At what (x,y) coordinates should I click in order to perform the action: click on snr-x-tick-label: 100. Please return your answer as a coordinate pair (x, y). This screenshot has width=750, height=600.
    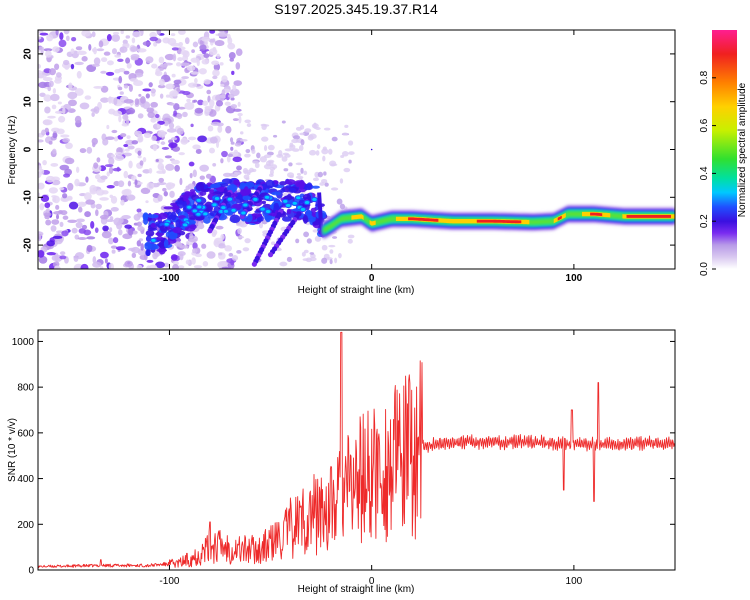
    Looking at the image, I should click on (574, 581).